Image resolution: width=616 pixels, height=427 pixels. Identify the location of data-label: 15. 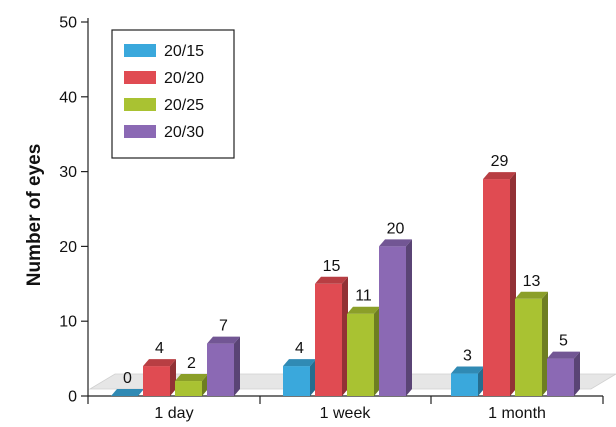
(332, 266).